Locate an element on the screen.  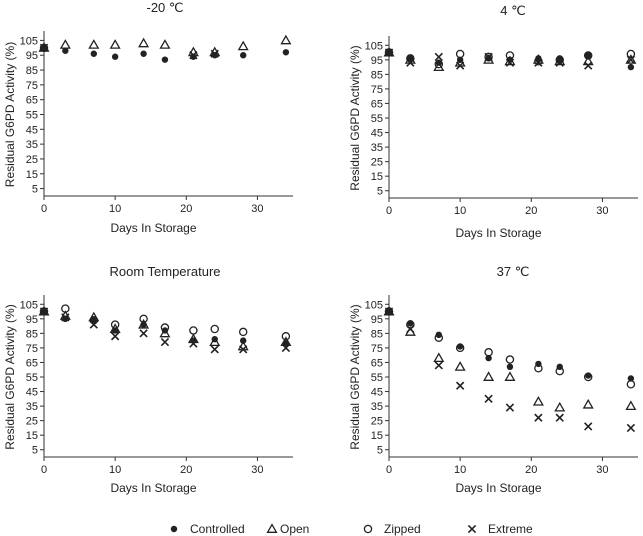
legend-label: Extreme is located at coordinates (510, 529).